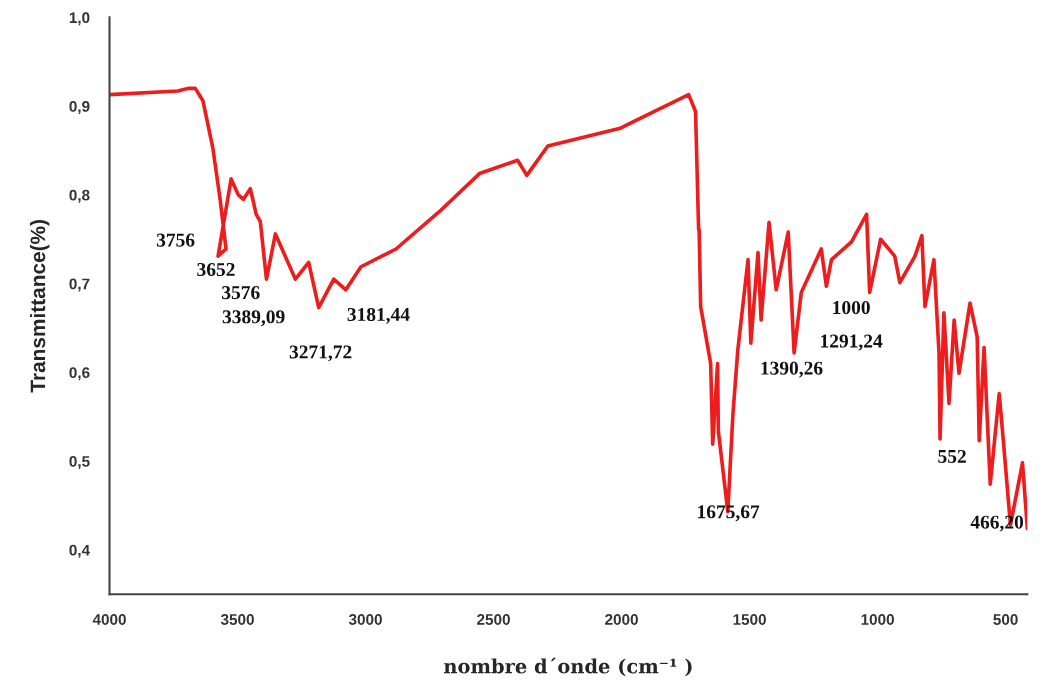 The height and width of the screenshot is (695, 1043). I want to click on annotation: 1000, so click(851, 308).